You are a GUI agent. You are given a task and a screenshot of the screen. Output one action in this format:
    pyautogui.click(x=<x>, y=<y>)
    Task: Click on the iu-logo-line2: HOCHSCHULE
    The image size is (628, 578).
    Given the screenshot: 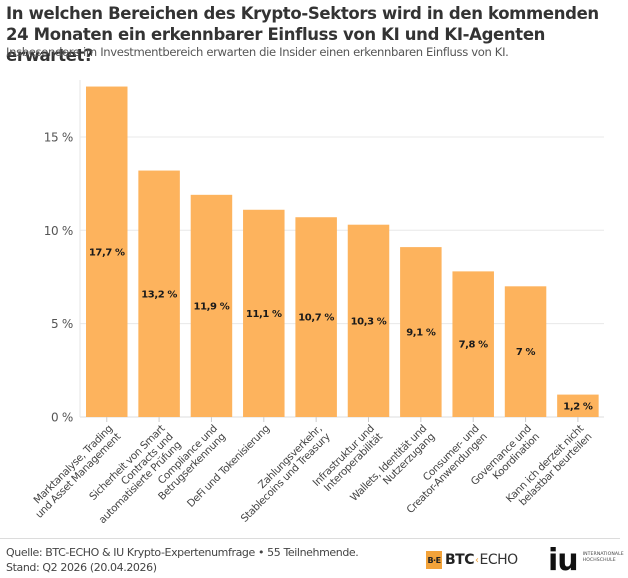 What is the action you would take?
    pyautogui.click(x=599, y=560)
    